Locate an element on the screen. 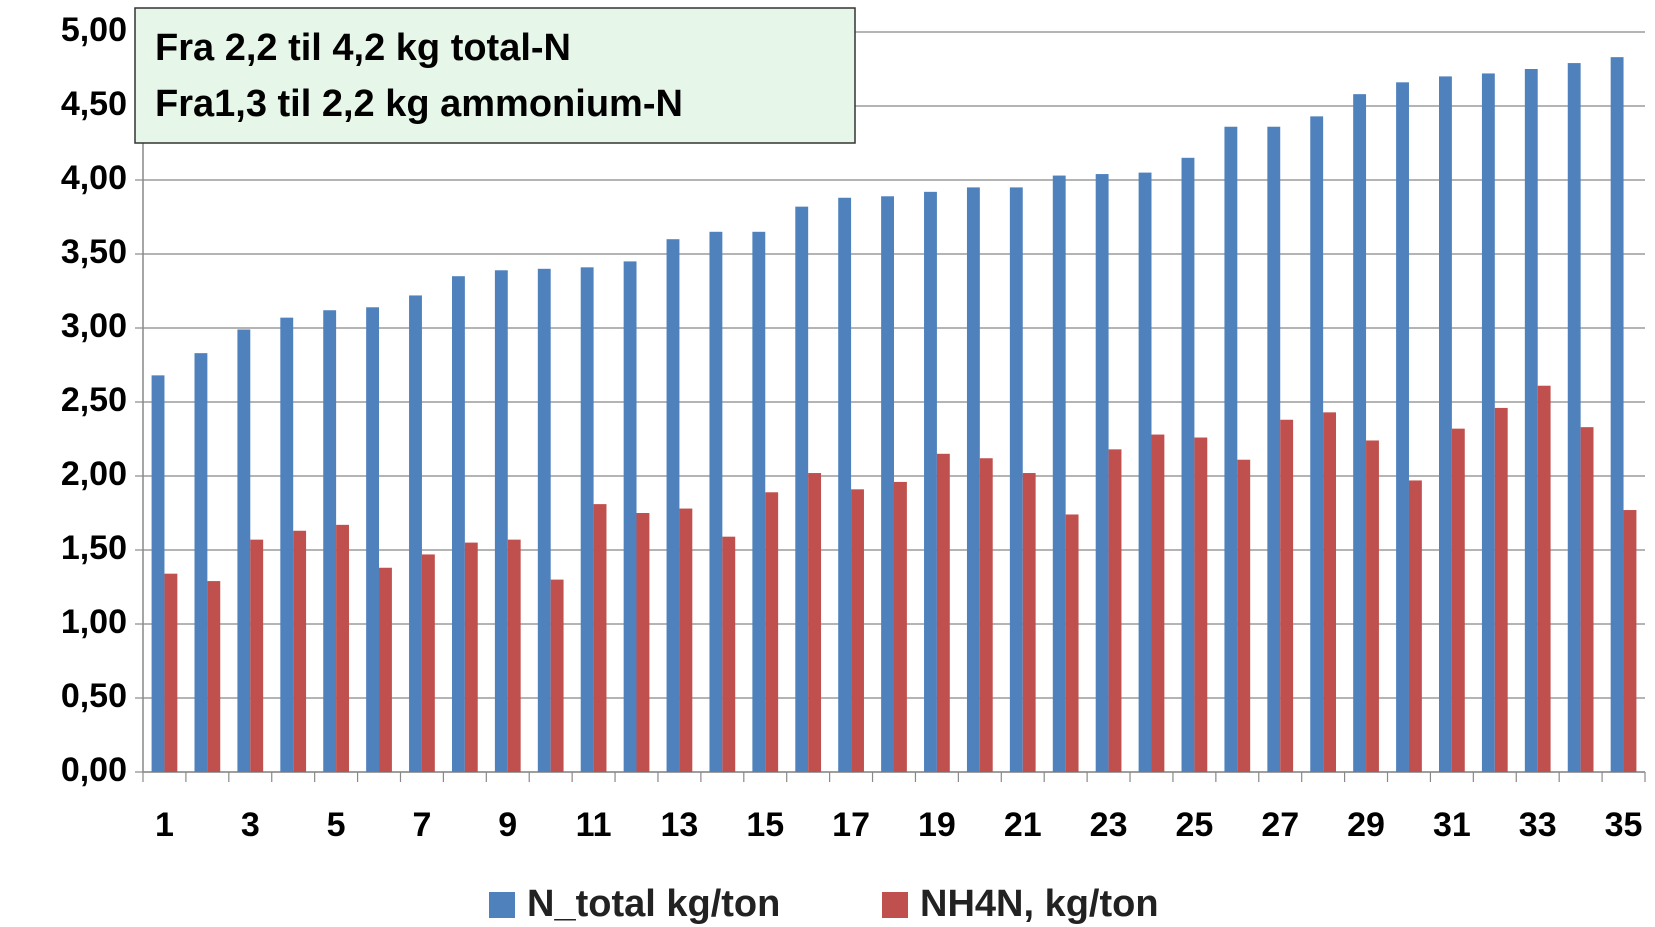 The image size is (1655, 927). y-tick-label: 3,00 is located at coordinates (94, 326).